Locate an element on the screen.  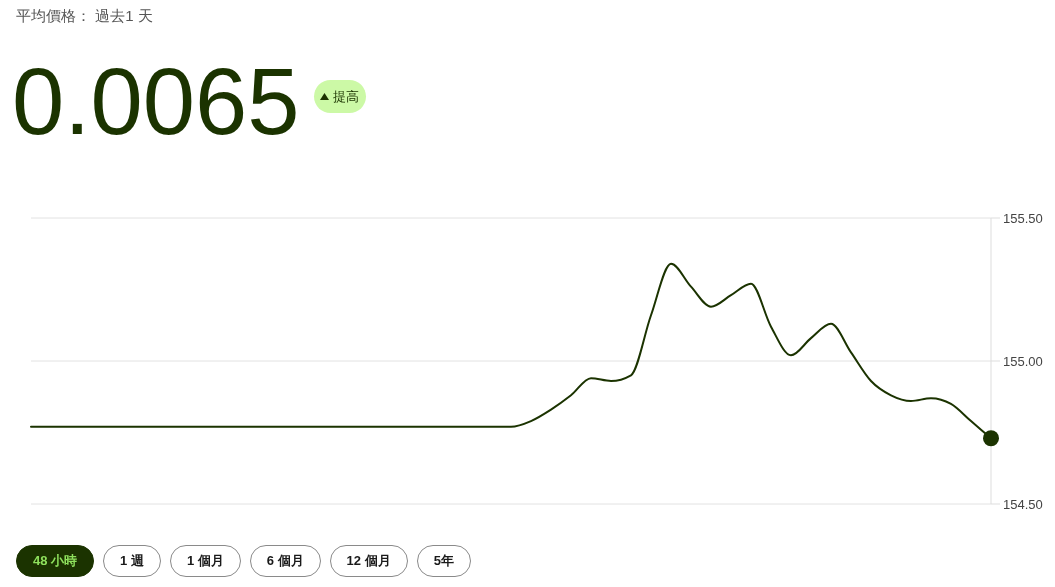
y-tick-label: 154.50 is located at coordinates (1023, 504).